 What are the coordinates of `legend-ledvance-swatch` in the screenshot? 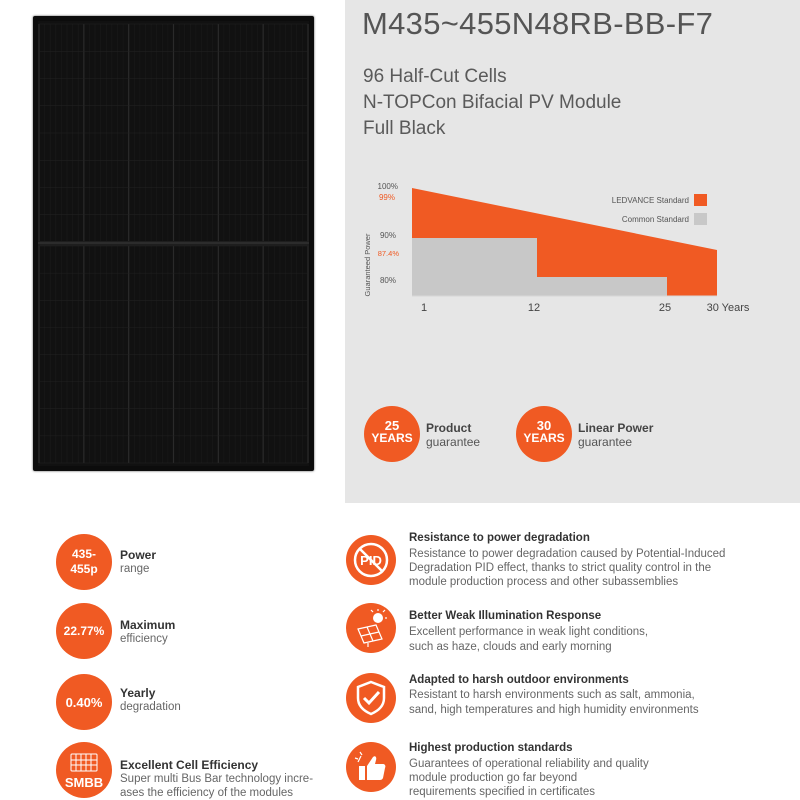 It's located at (700, 200).